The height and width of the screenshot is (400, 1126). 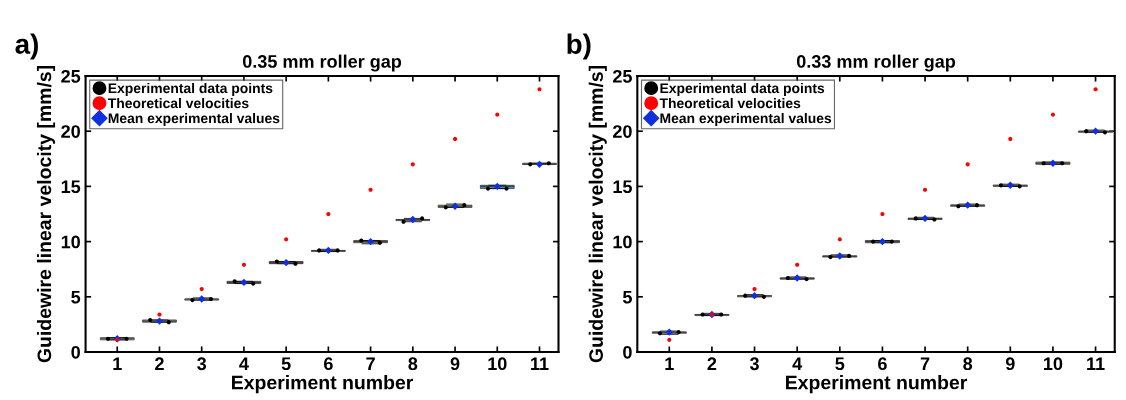 What do you see at coordinates (579, 46) in the screenshot?
I see `text: b)` at bounding box center [579, 46].